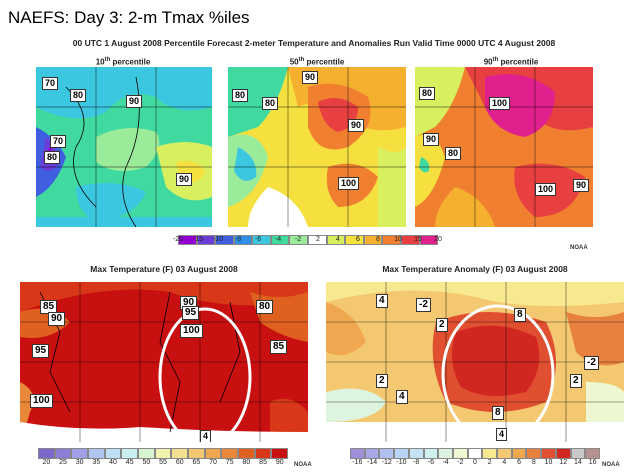 The width and height of the screenshot is (640, 476). What do you see at coordinates (416, 462) in the screenshot?
I see `legend-value: -8` at bounding box center [416, 462].